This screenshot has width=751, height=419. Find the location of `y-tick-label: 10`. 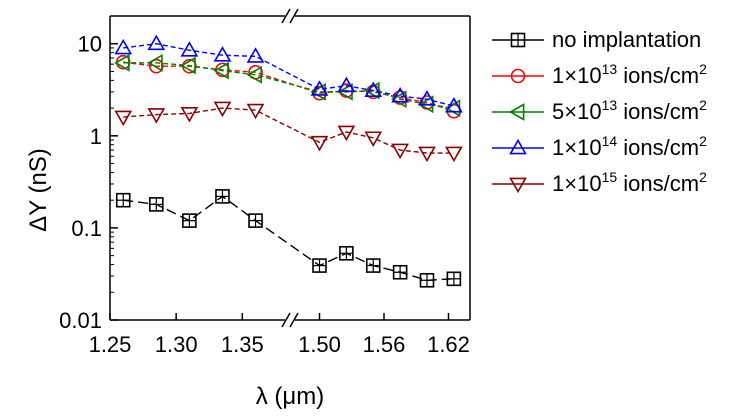

y-tick-label: 10 is located at coordinates (90, 44).